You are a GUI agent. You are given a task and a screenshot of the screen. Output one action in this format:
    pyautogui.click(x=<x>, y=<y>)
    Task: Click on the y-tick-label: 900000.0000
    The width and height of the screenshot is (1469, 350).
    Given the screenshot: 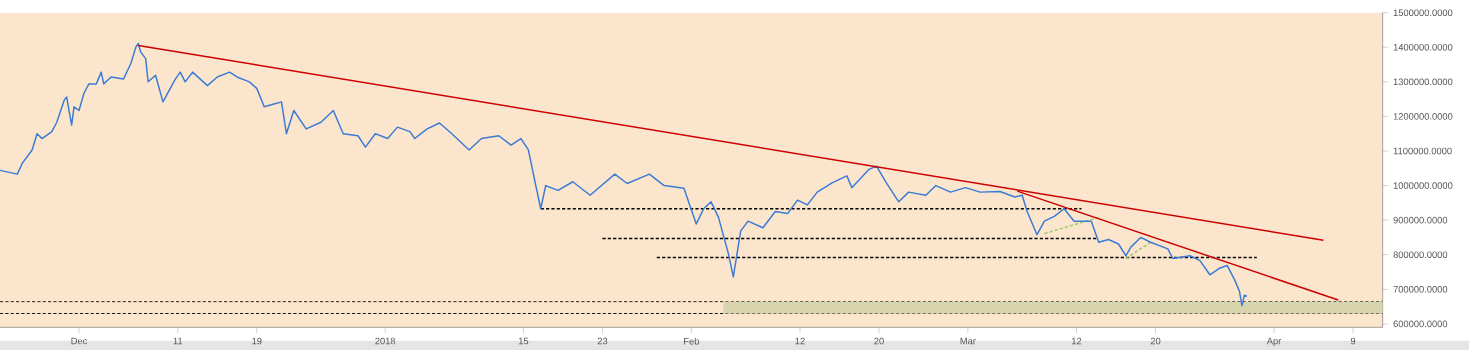 What is the action you would take?
    pyautogui.click(x=1420, y=220)
    